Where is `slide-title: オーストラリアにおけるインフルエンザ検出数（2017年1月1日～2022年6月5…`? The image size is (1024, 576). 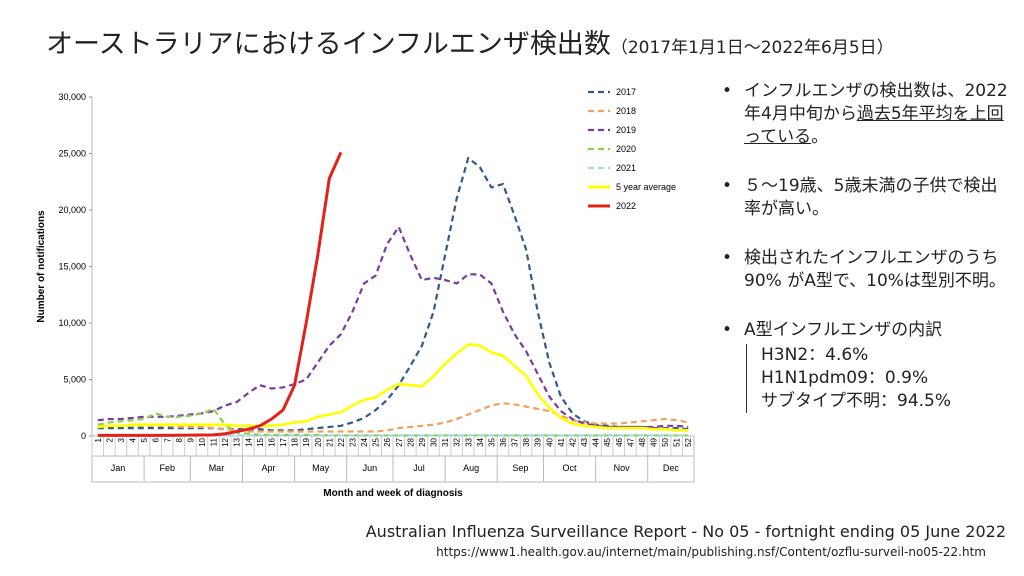
slide-title: オーストラリアにおけるインフルエンザ検出数（2017年1月1日～2022年6月5… is located at coordinates (470, 41).